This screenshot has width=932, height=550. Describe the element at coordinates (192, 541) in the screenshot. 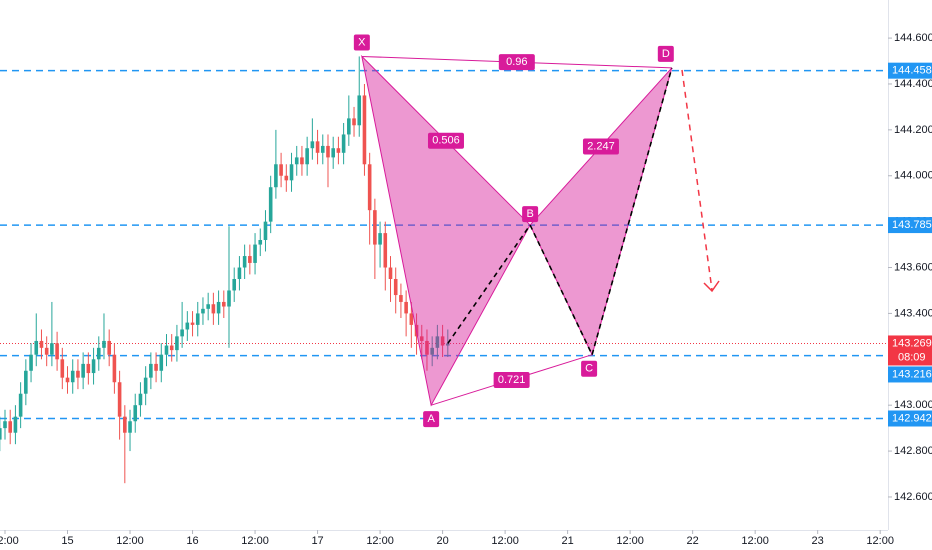

I see `x-tick-label: 16` at that location.